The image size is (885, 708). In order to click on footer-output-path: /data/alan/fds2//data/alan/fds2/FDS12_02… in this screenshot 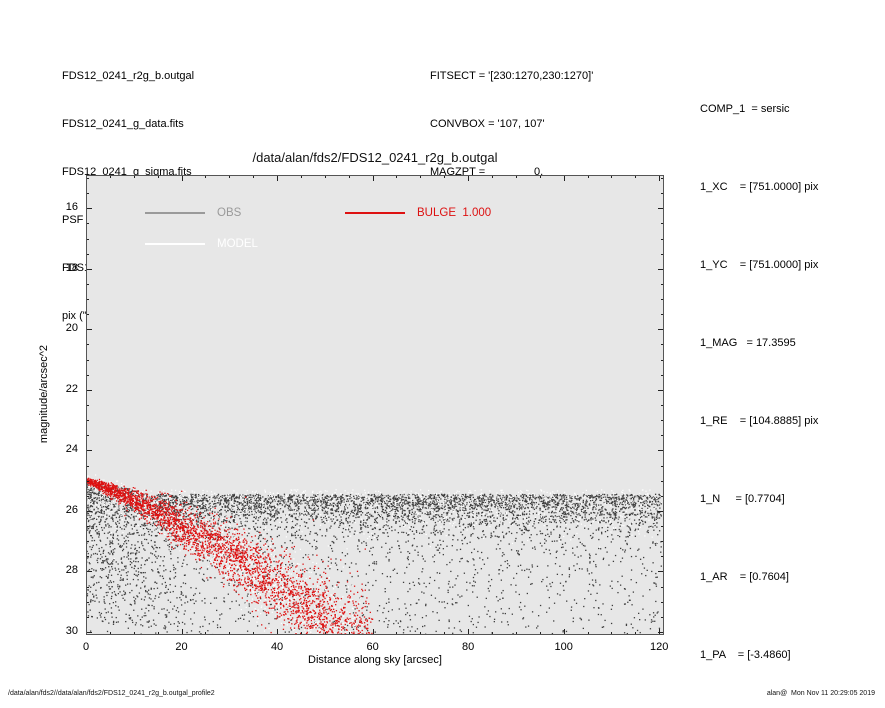, I will do `click(111, 693)`.